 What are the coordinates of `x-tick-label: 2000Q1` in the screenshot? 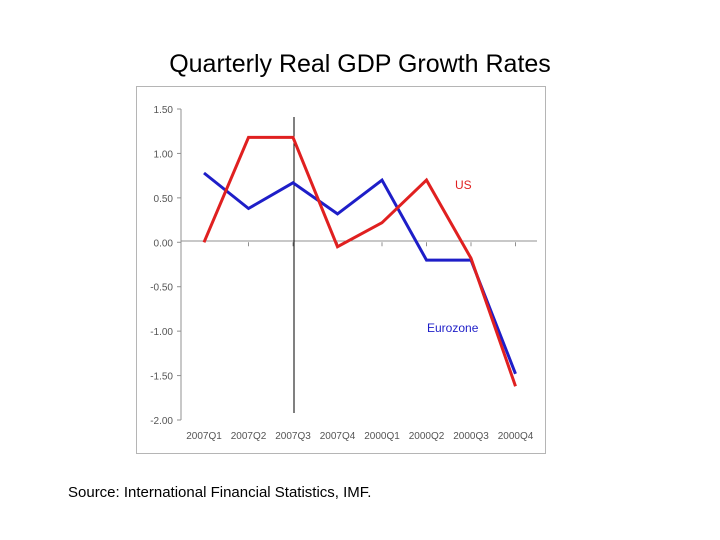 It's located at (382, 436).